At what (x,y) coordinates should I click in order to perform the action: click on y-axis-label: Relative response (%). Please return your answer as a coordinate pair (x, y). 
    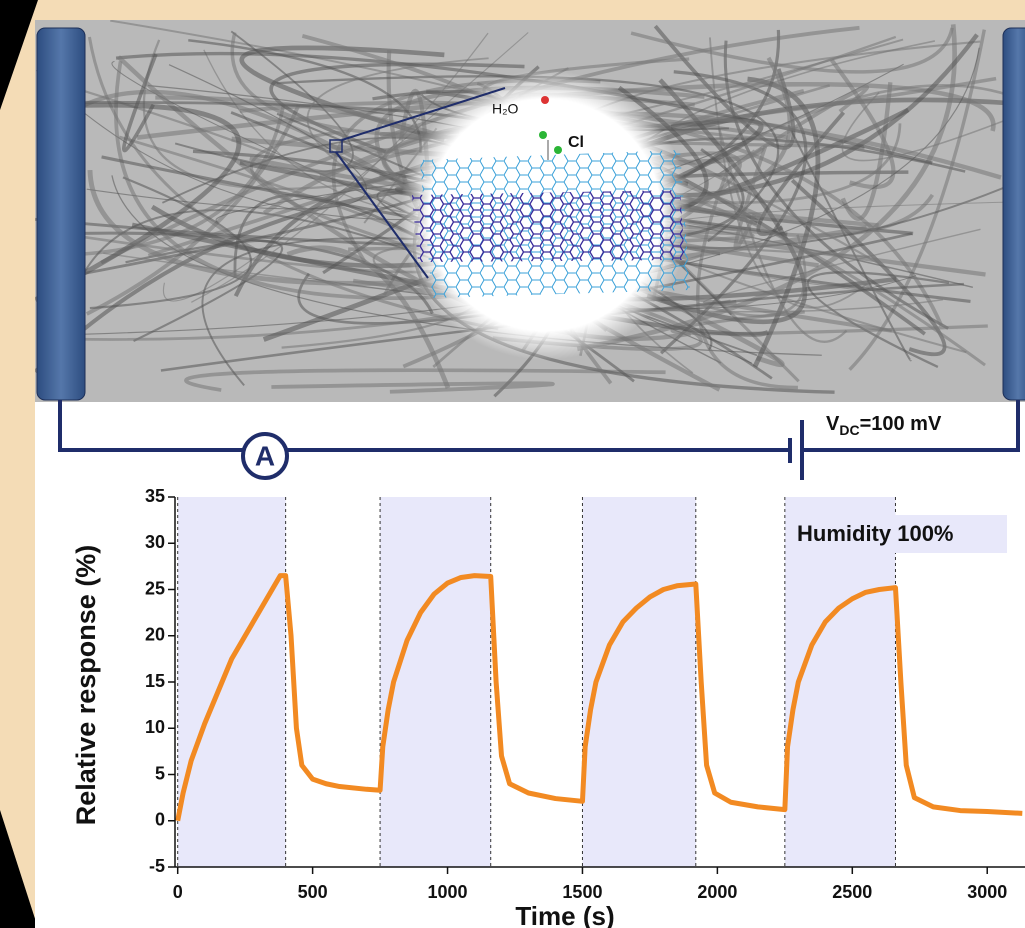
    Looking at the image, I should click on (86, 685).